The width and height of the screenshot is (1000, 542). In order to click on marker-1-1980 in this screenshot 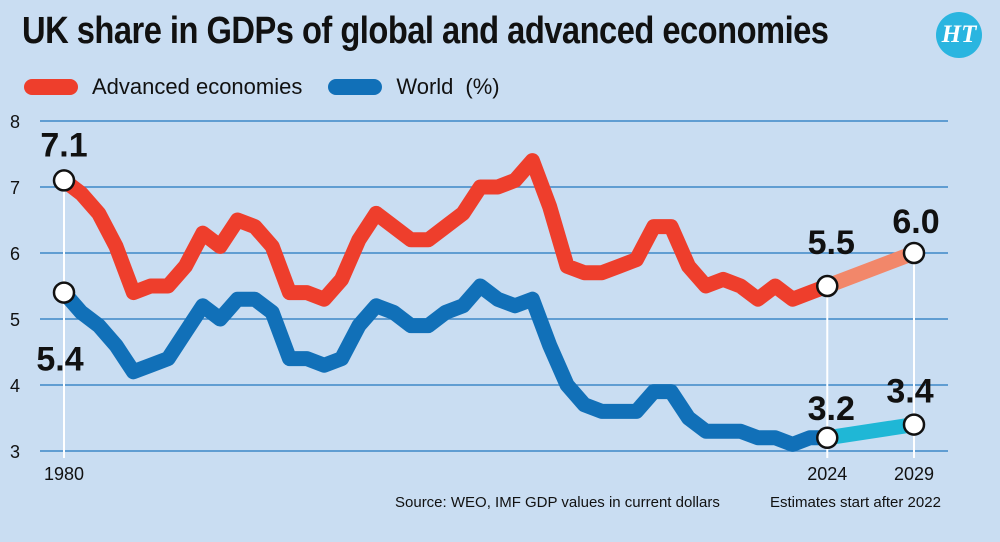, I will do `click(64, 292)`.